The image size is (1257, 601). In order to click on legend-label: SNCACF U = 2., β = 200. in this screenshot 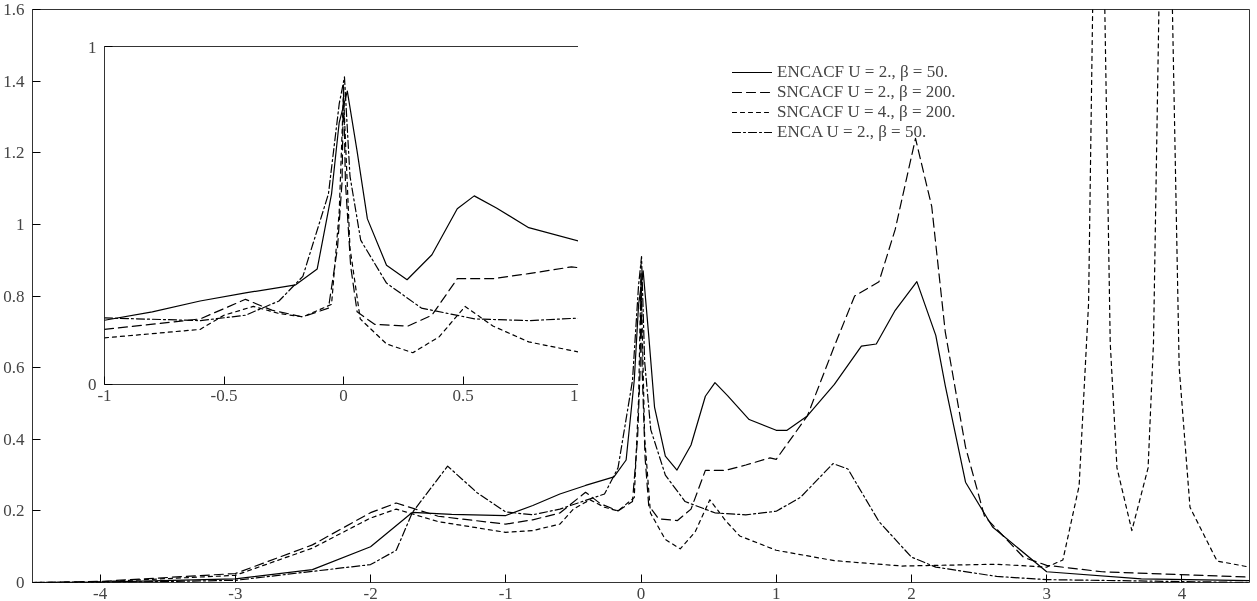, I will do `click(866, 92)`.